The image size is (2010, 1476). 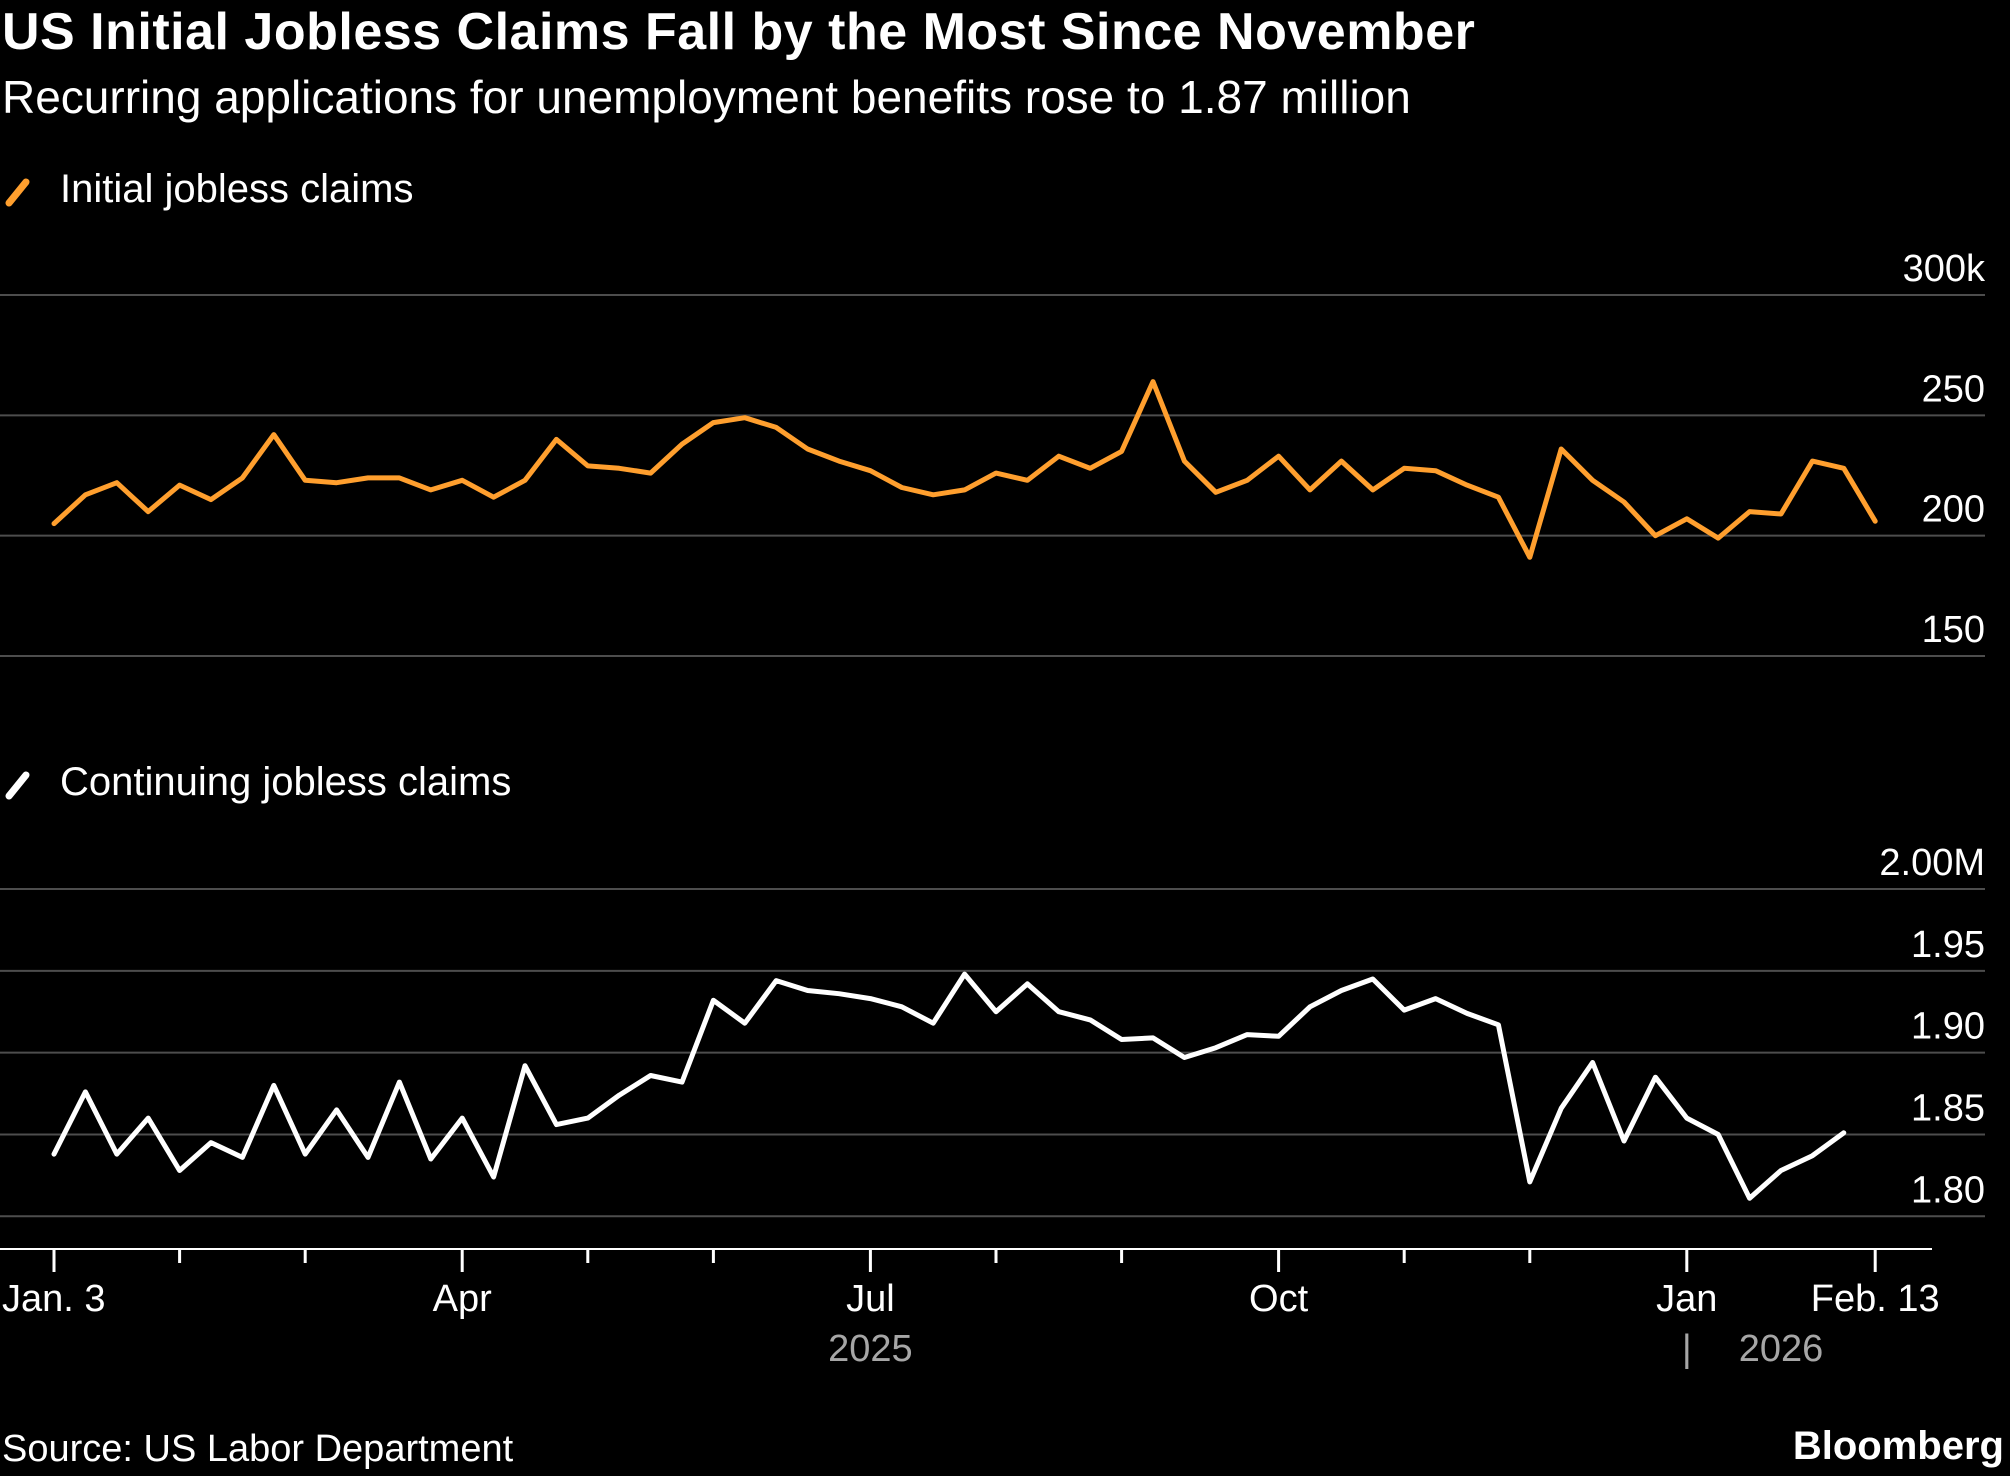 I want to click on initial-y-tick-label: 300k, so click(x=1944, y=269).